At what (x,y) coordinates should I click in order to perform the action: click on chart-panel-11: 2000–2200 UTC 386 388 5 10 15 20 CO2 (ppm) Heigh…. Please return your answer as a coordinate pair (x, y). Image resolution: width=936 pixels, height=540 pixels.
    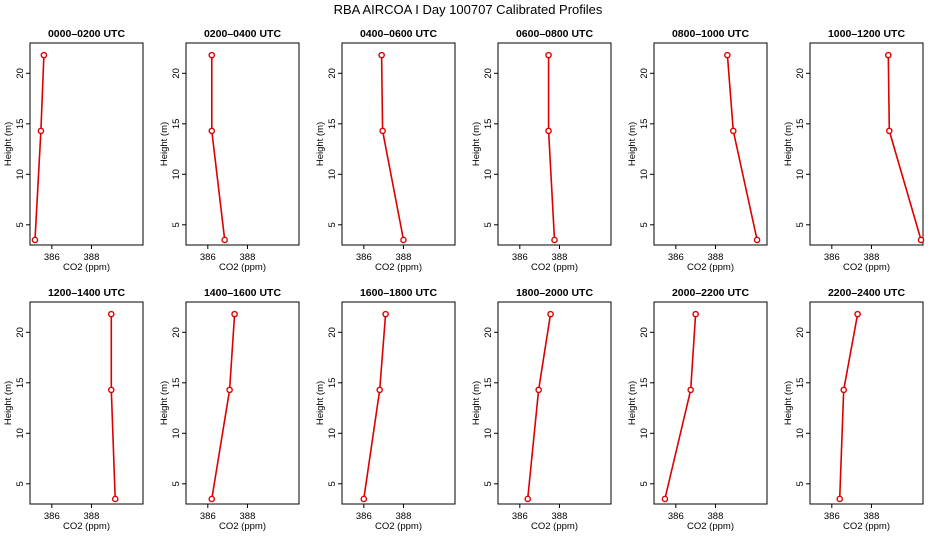
    Looking at the image, I should click on (697, 409).